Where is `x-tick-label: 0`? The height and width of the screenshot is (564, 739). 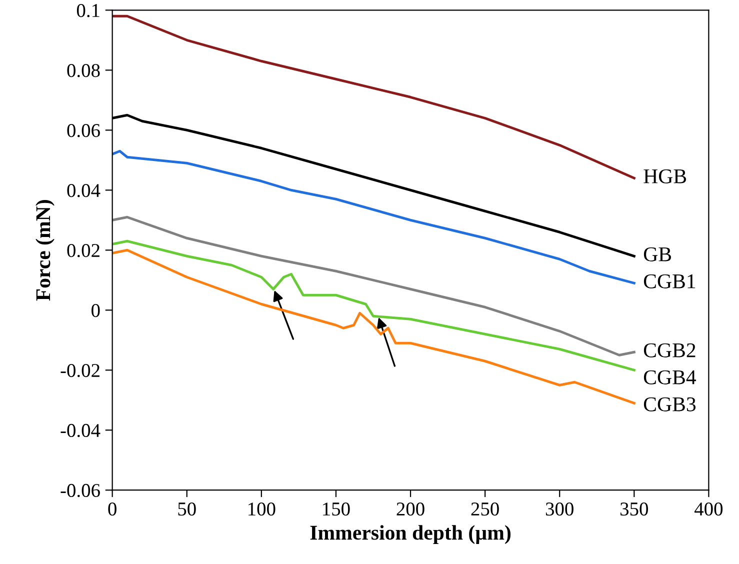
x-tick-label: 0 is located at coordinates (112, 509).